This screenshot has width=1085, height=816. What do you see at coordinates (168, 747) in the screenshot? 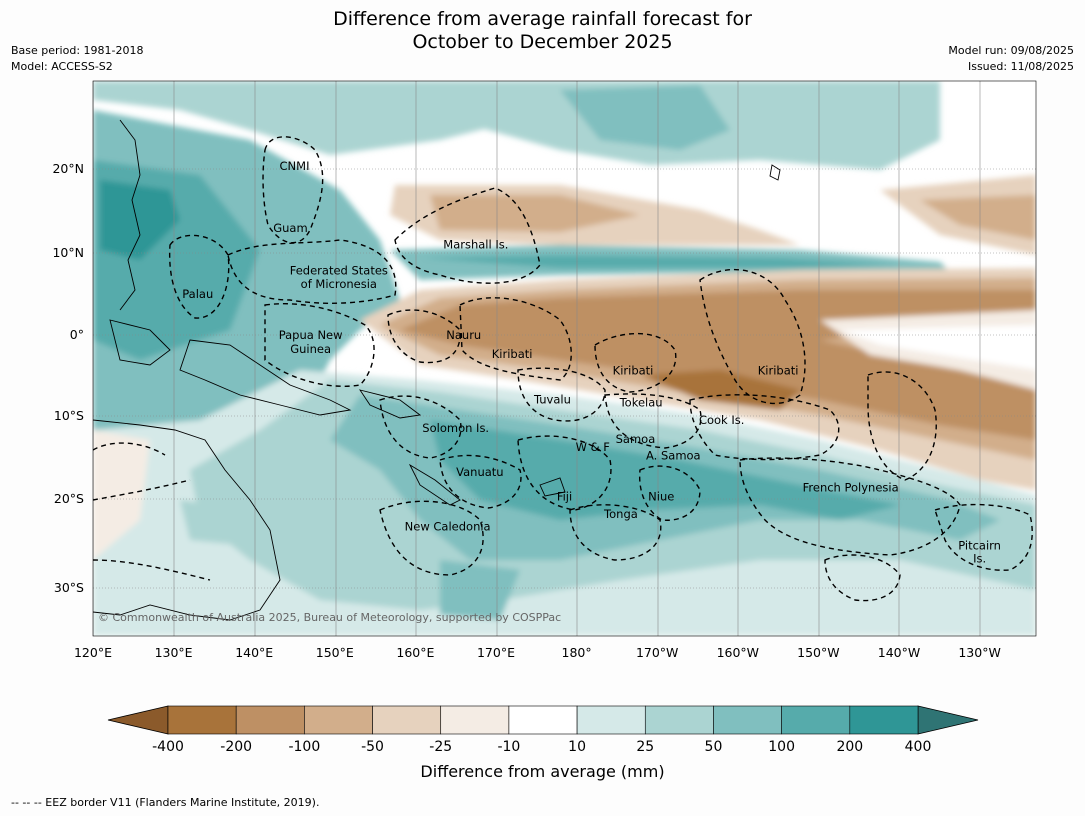
I see `colorbar-tick-label: -400` at bounding box center [168, 747].